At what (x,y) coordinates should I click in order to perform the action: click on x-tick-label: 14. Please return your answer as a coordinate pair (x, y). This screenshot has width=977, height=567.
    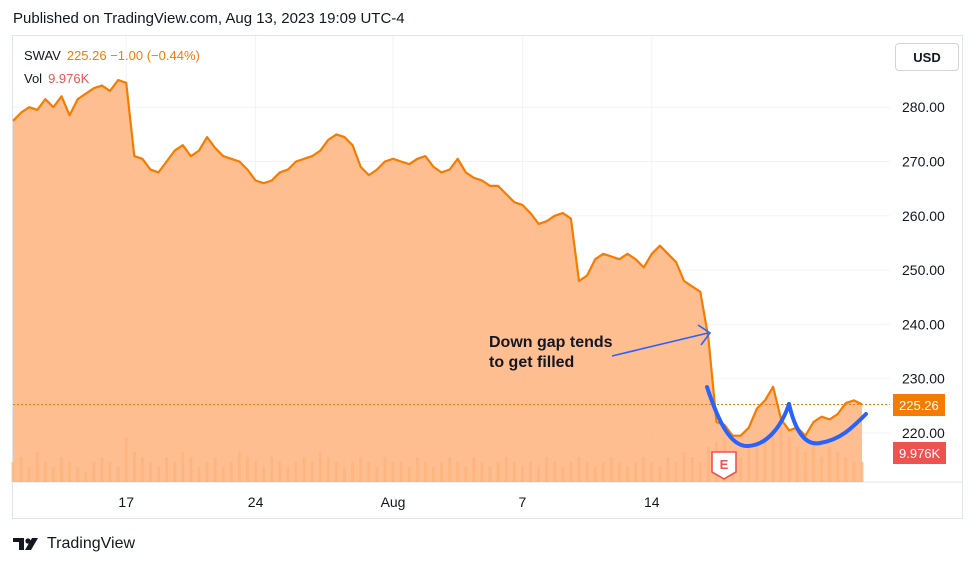
    Looking at the image, I should click on (652, 502).